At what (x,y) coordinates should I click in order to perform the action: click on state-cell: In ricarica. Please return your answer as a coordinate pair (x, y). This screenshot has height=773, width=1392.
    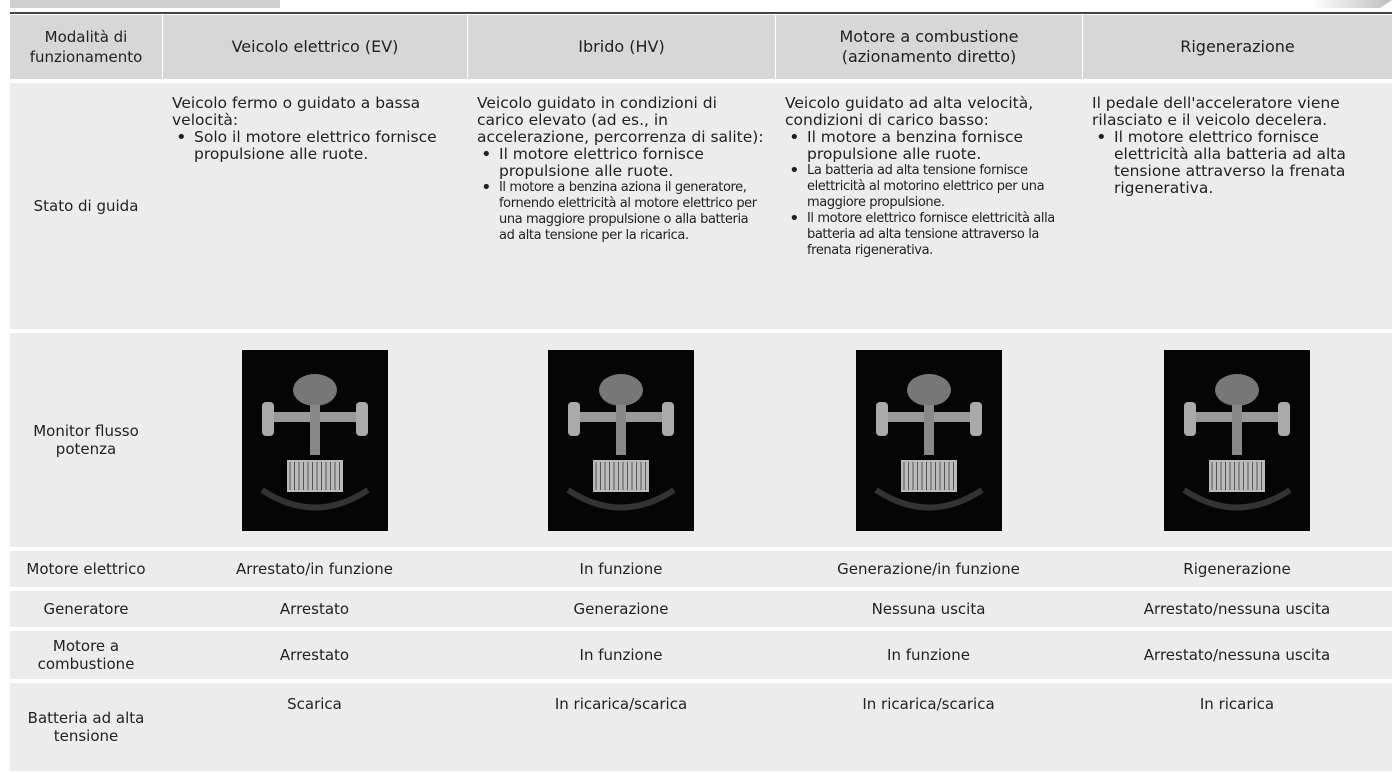
    Looking at the image, I should click on (1237, 727).